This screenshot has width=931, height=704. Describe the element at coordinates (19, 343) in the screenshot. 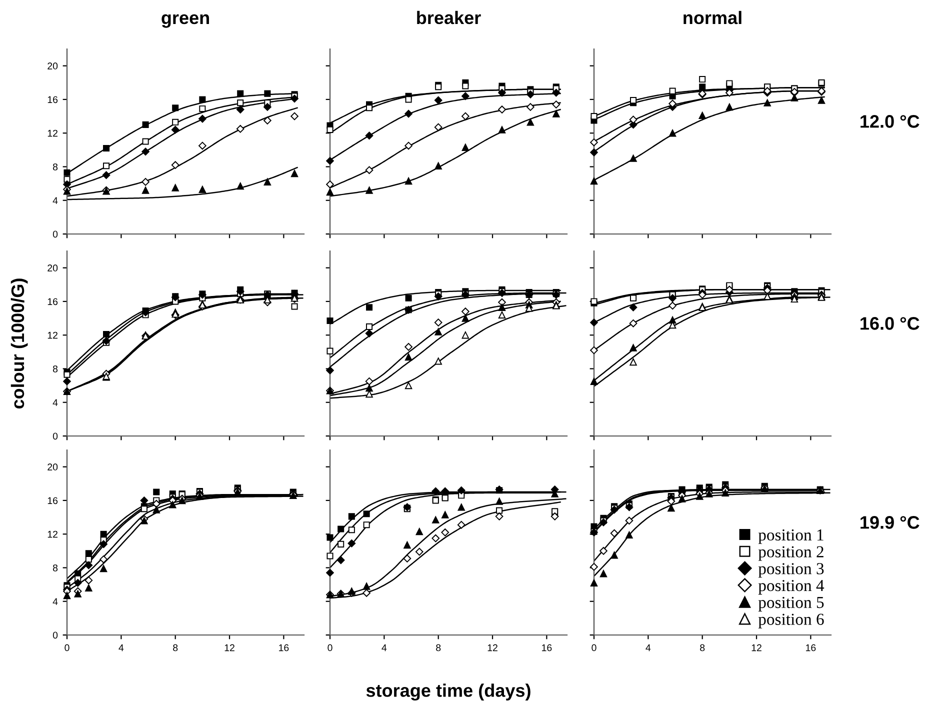

I see `y-axis-title: colour (1000/G)` at that location.